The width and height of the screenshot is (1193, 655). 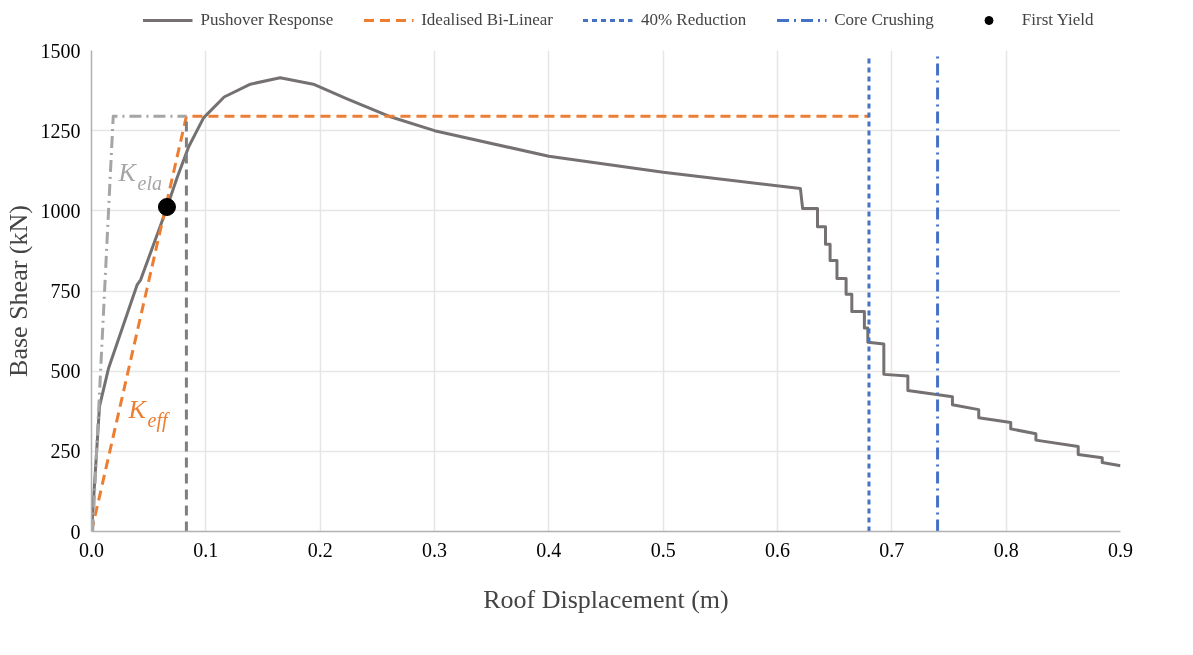 I want to click on y-tick-label: 750, so click(x=65, y=291).